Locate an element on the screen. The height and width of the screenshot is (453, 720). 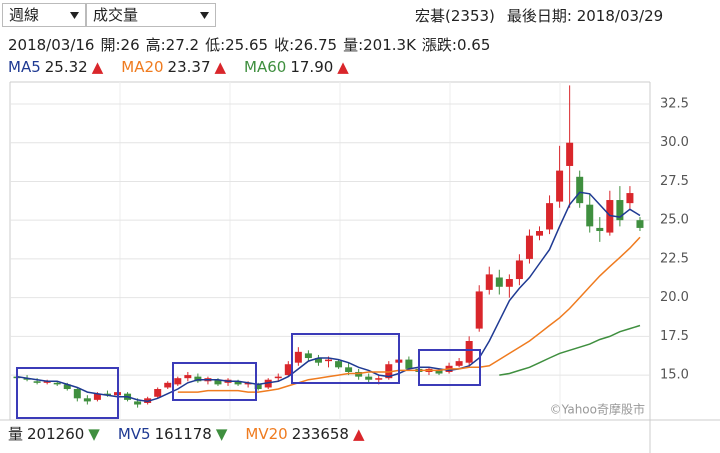
last-date: 最後日期: 2018/03/29 is located at coordinates (585, 16).